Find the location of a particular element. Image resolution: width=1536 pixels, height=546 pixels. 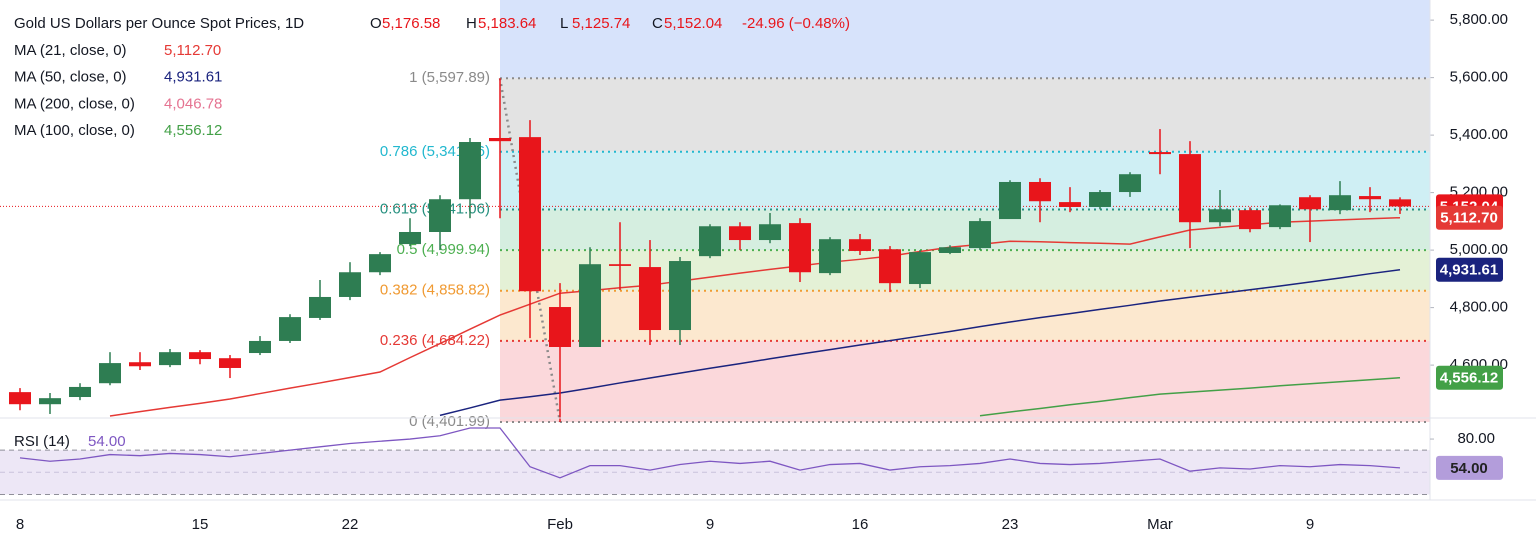

x-tick-label: Feb is located at coordinates (560, 524).